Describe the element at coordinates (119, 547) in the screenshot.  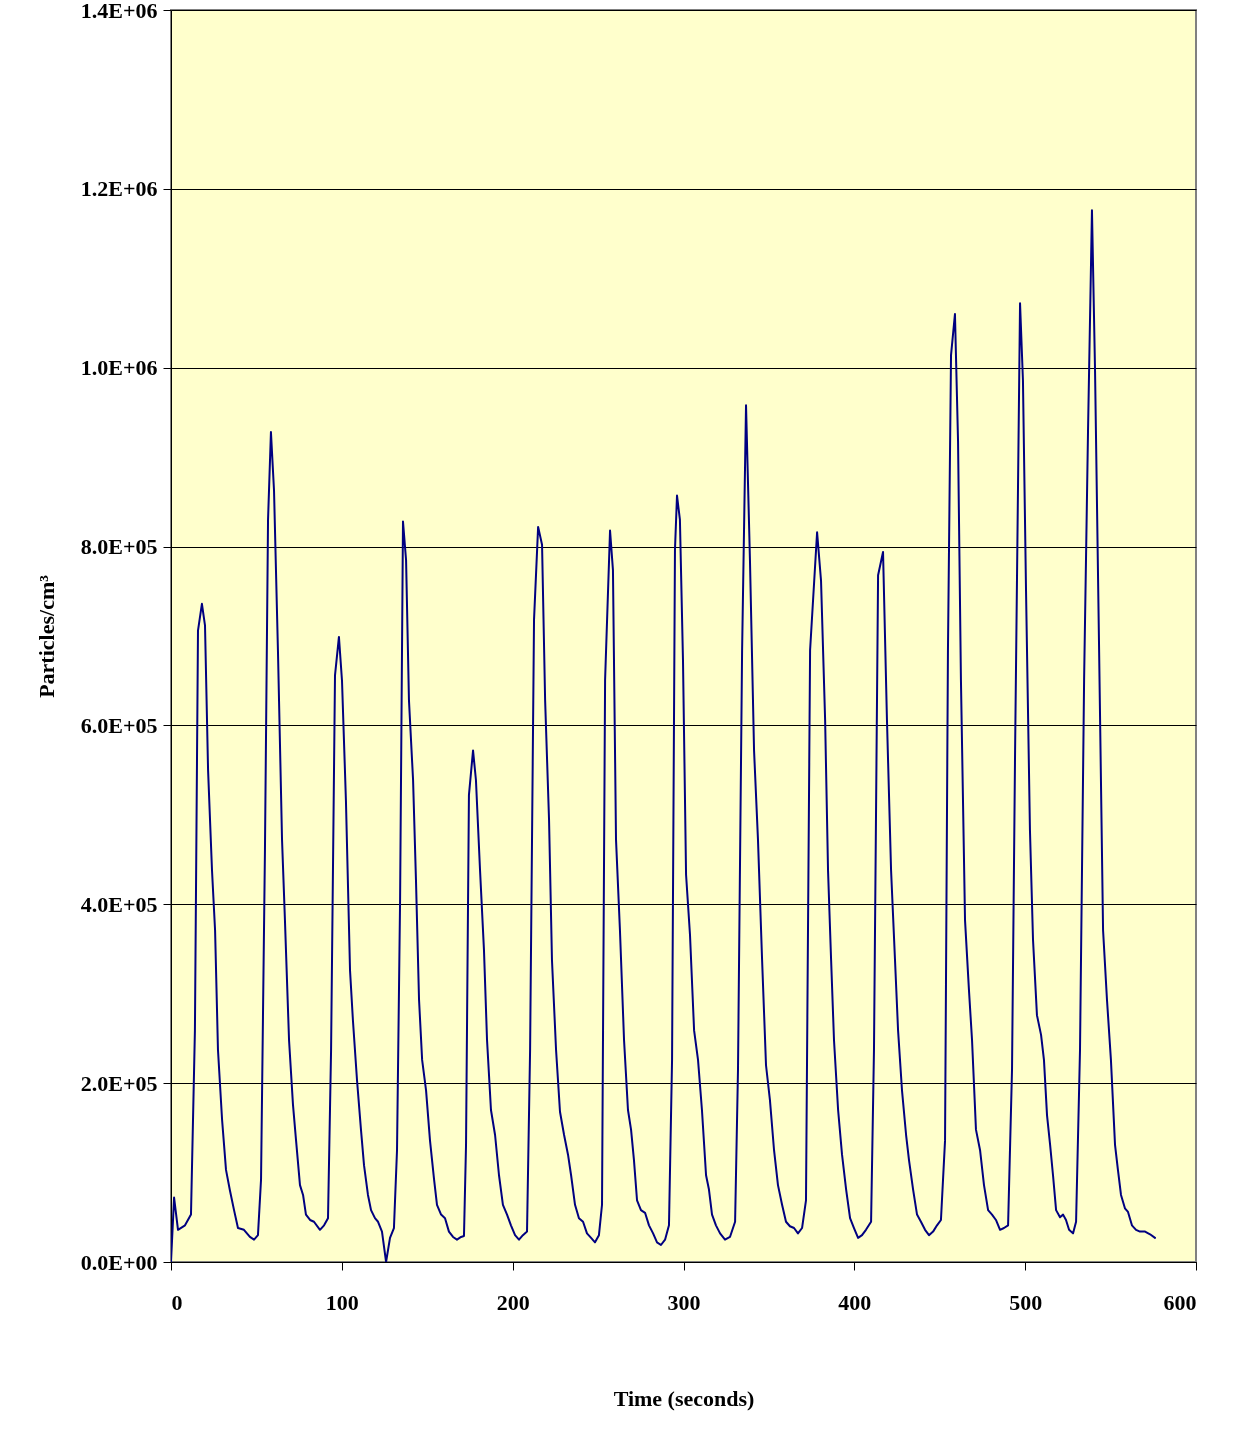
I see `y-tick-label: 8.0E+05` at that location.